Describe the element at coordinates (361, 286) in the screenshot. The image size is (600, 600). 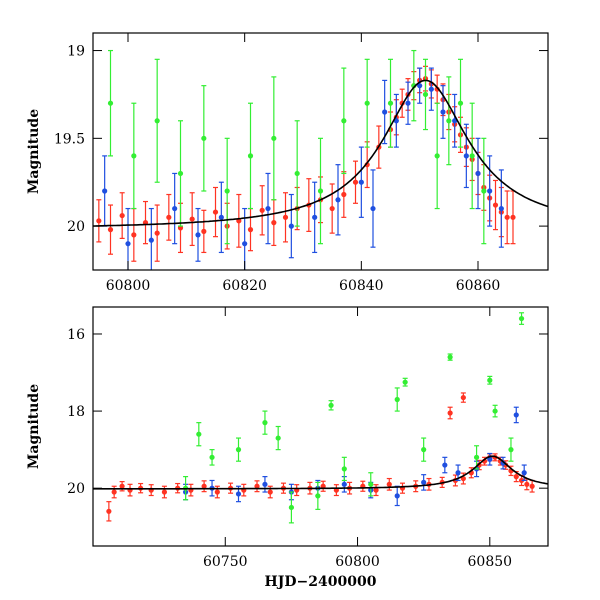
I see `x-tick-label: 60840` at that location.